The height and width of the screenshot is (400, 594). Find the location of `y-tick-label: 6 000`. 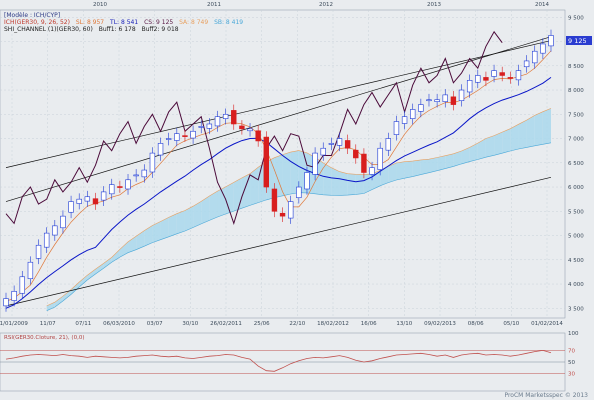

y-tick-label: 6 000 is located at coordinates (576, 188).